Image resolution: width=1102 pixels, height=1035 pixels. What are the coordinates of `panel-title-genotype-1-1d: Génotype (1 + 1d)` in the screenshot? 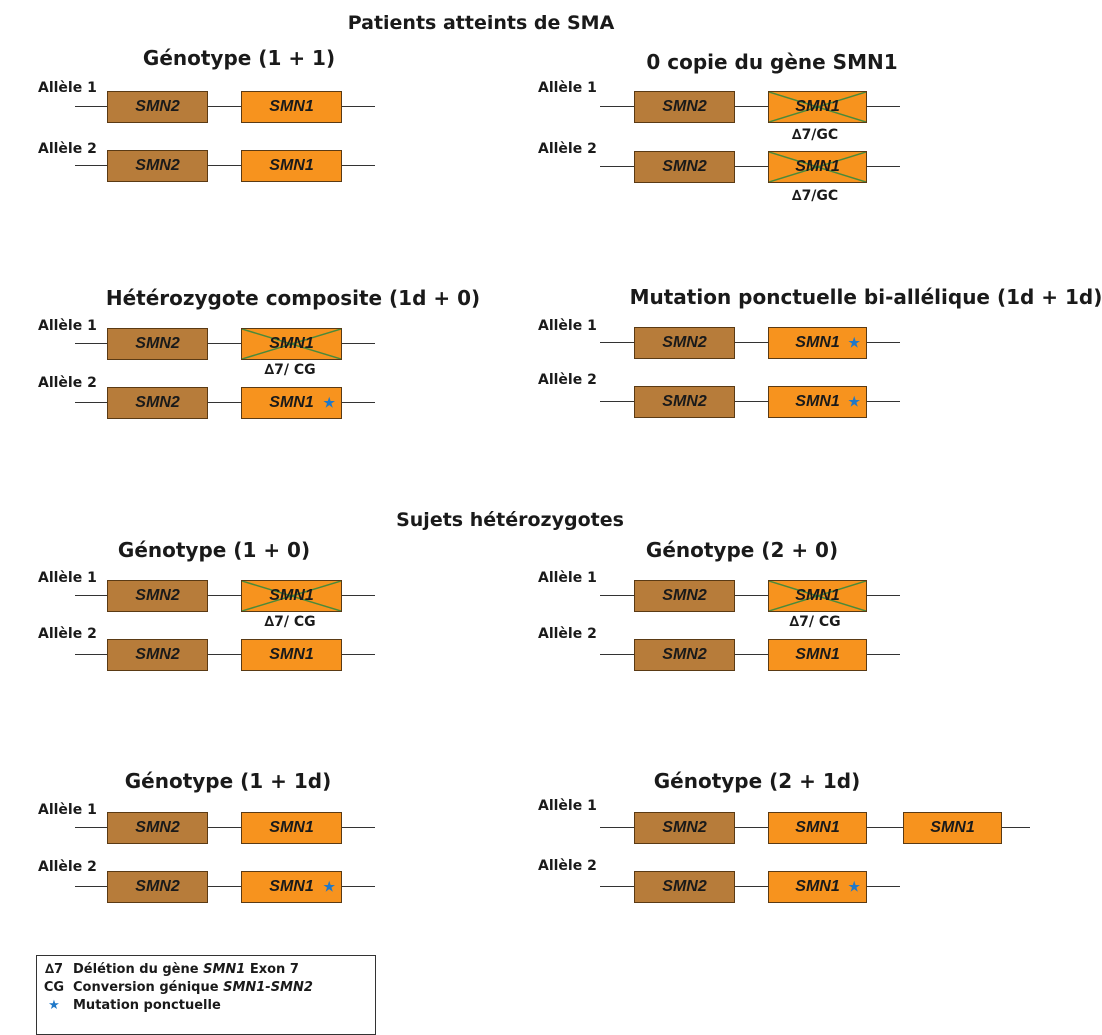 It's located at (228, 781).